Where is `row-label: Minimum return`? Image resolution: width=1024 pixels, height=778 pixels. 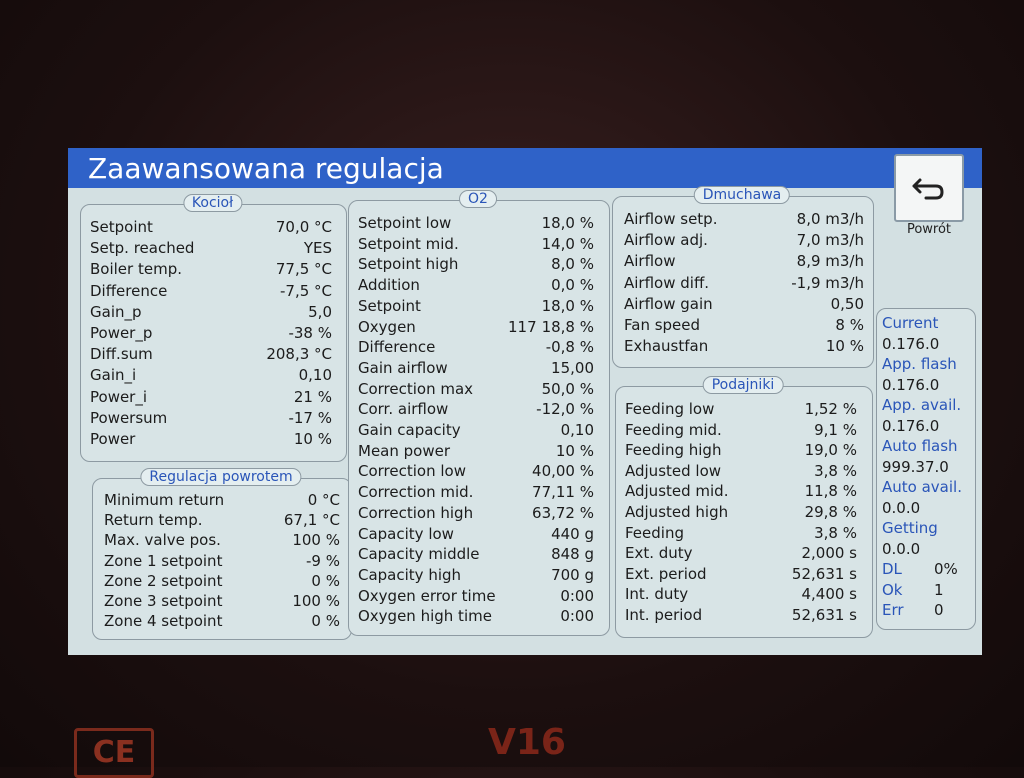
row-label: Minimum return is located at coordinates (164, 500).